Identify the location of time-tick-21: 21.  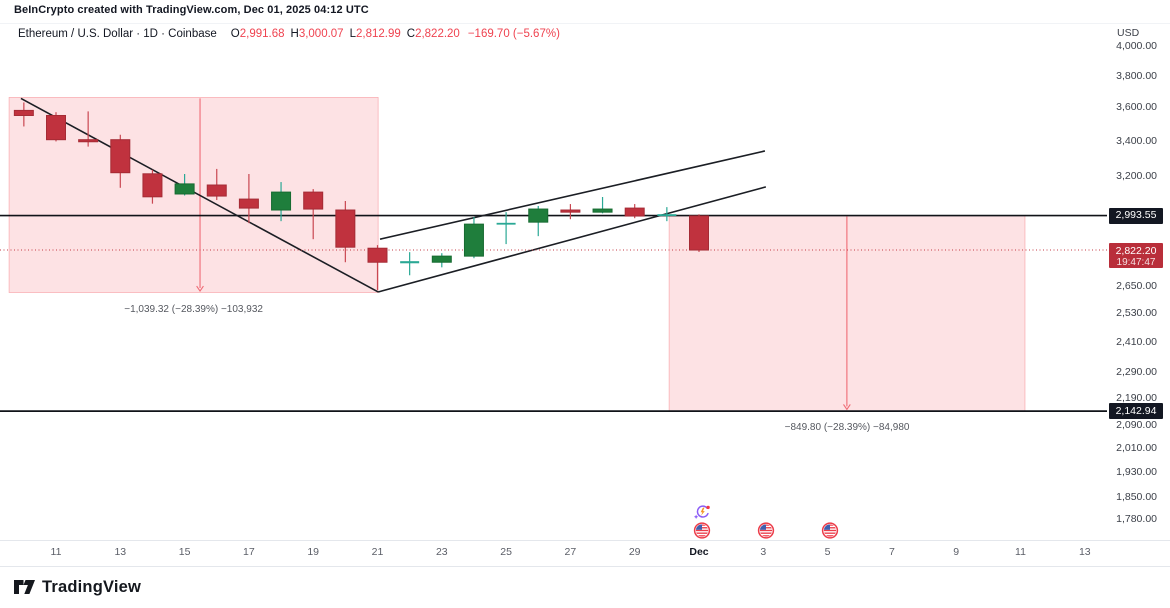
(377, 552).